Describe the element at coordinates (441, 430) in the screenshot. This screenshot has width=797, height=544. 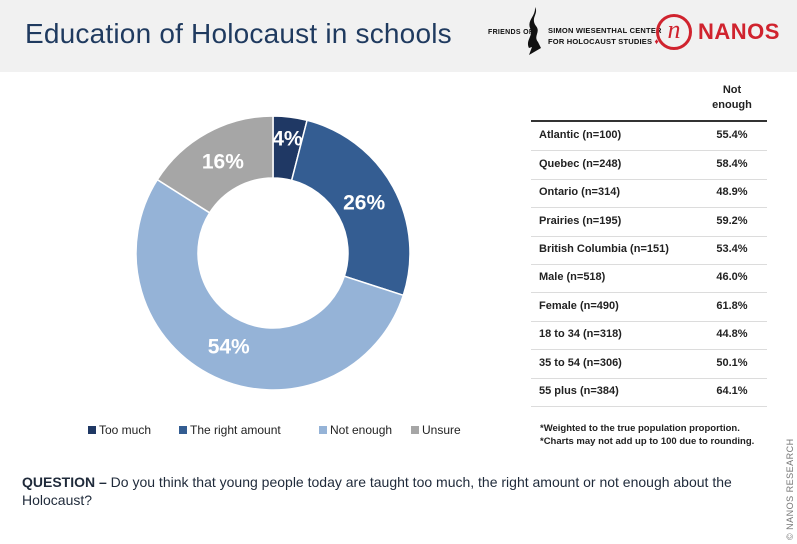
I see `legend-label: Unsure` at that location.